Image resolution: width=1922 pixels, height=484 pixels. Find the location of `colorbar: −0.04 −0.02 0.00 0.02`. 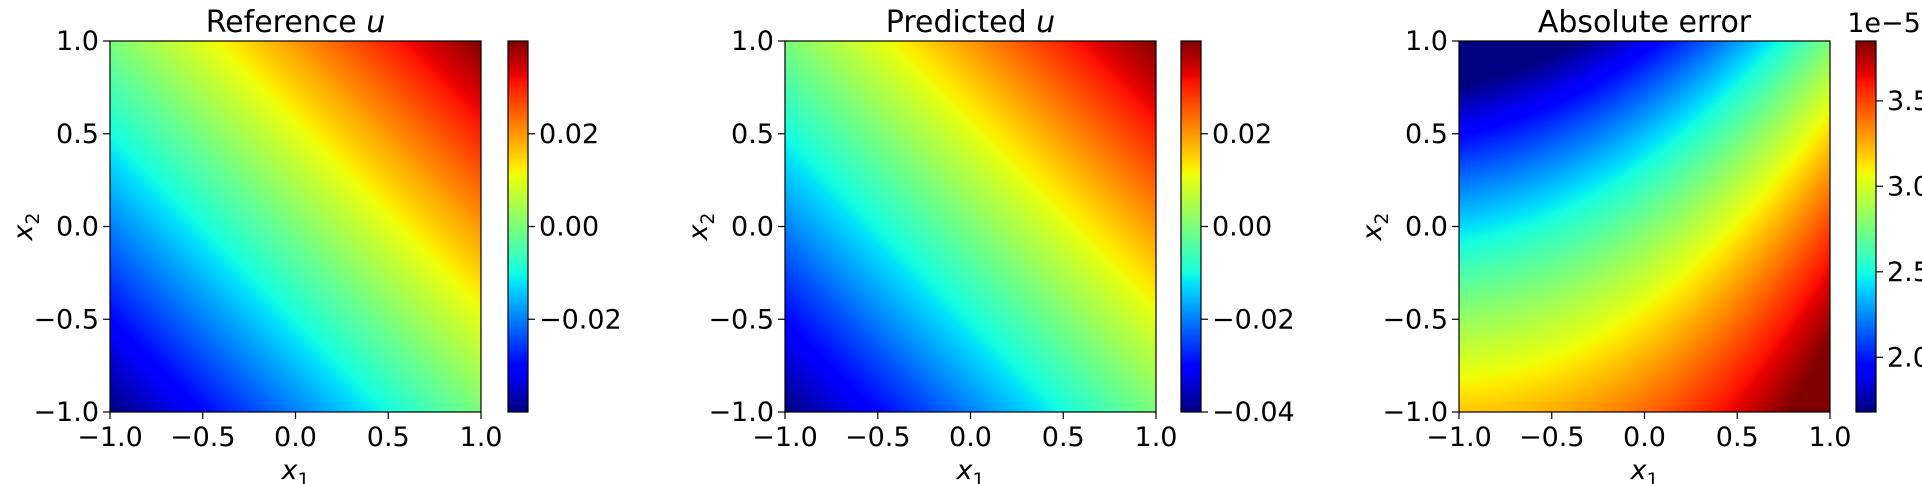

colorbar: −0.04 −0.02 0.00 0.02 is located at coordinates (1237, 234).